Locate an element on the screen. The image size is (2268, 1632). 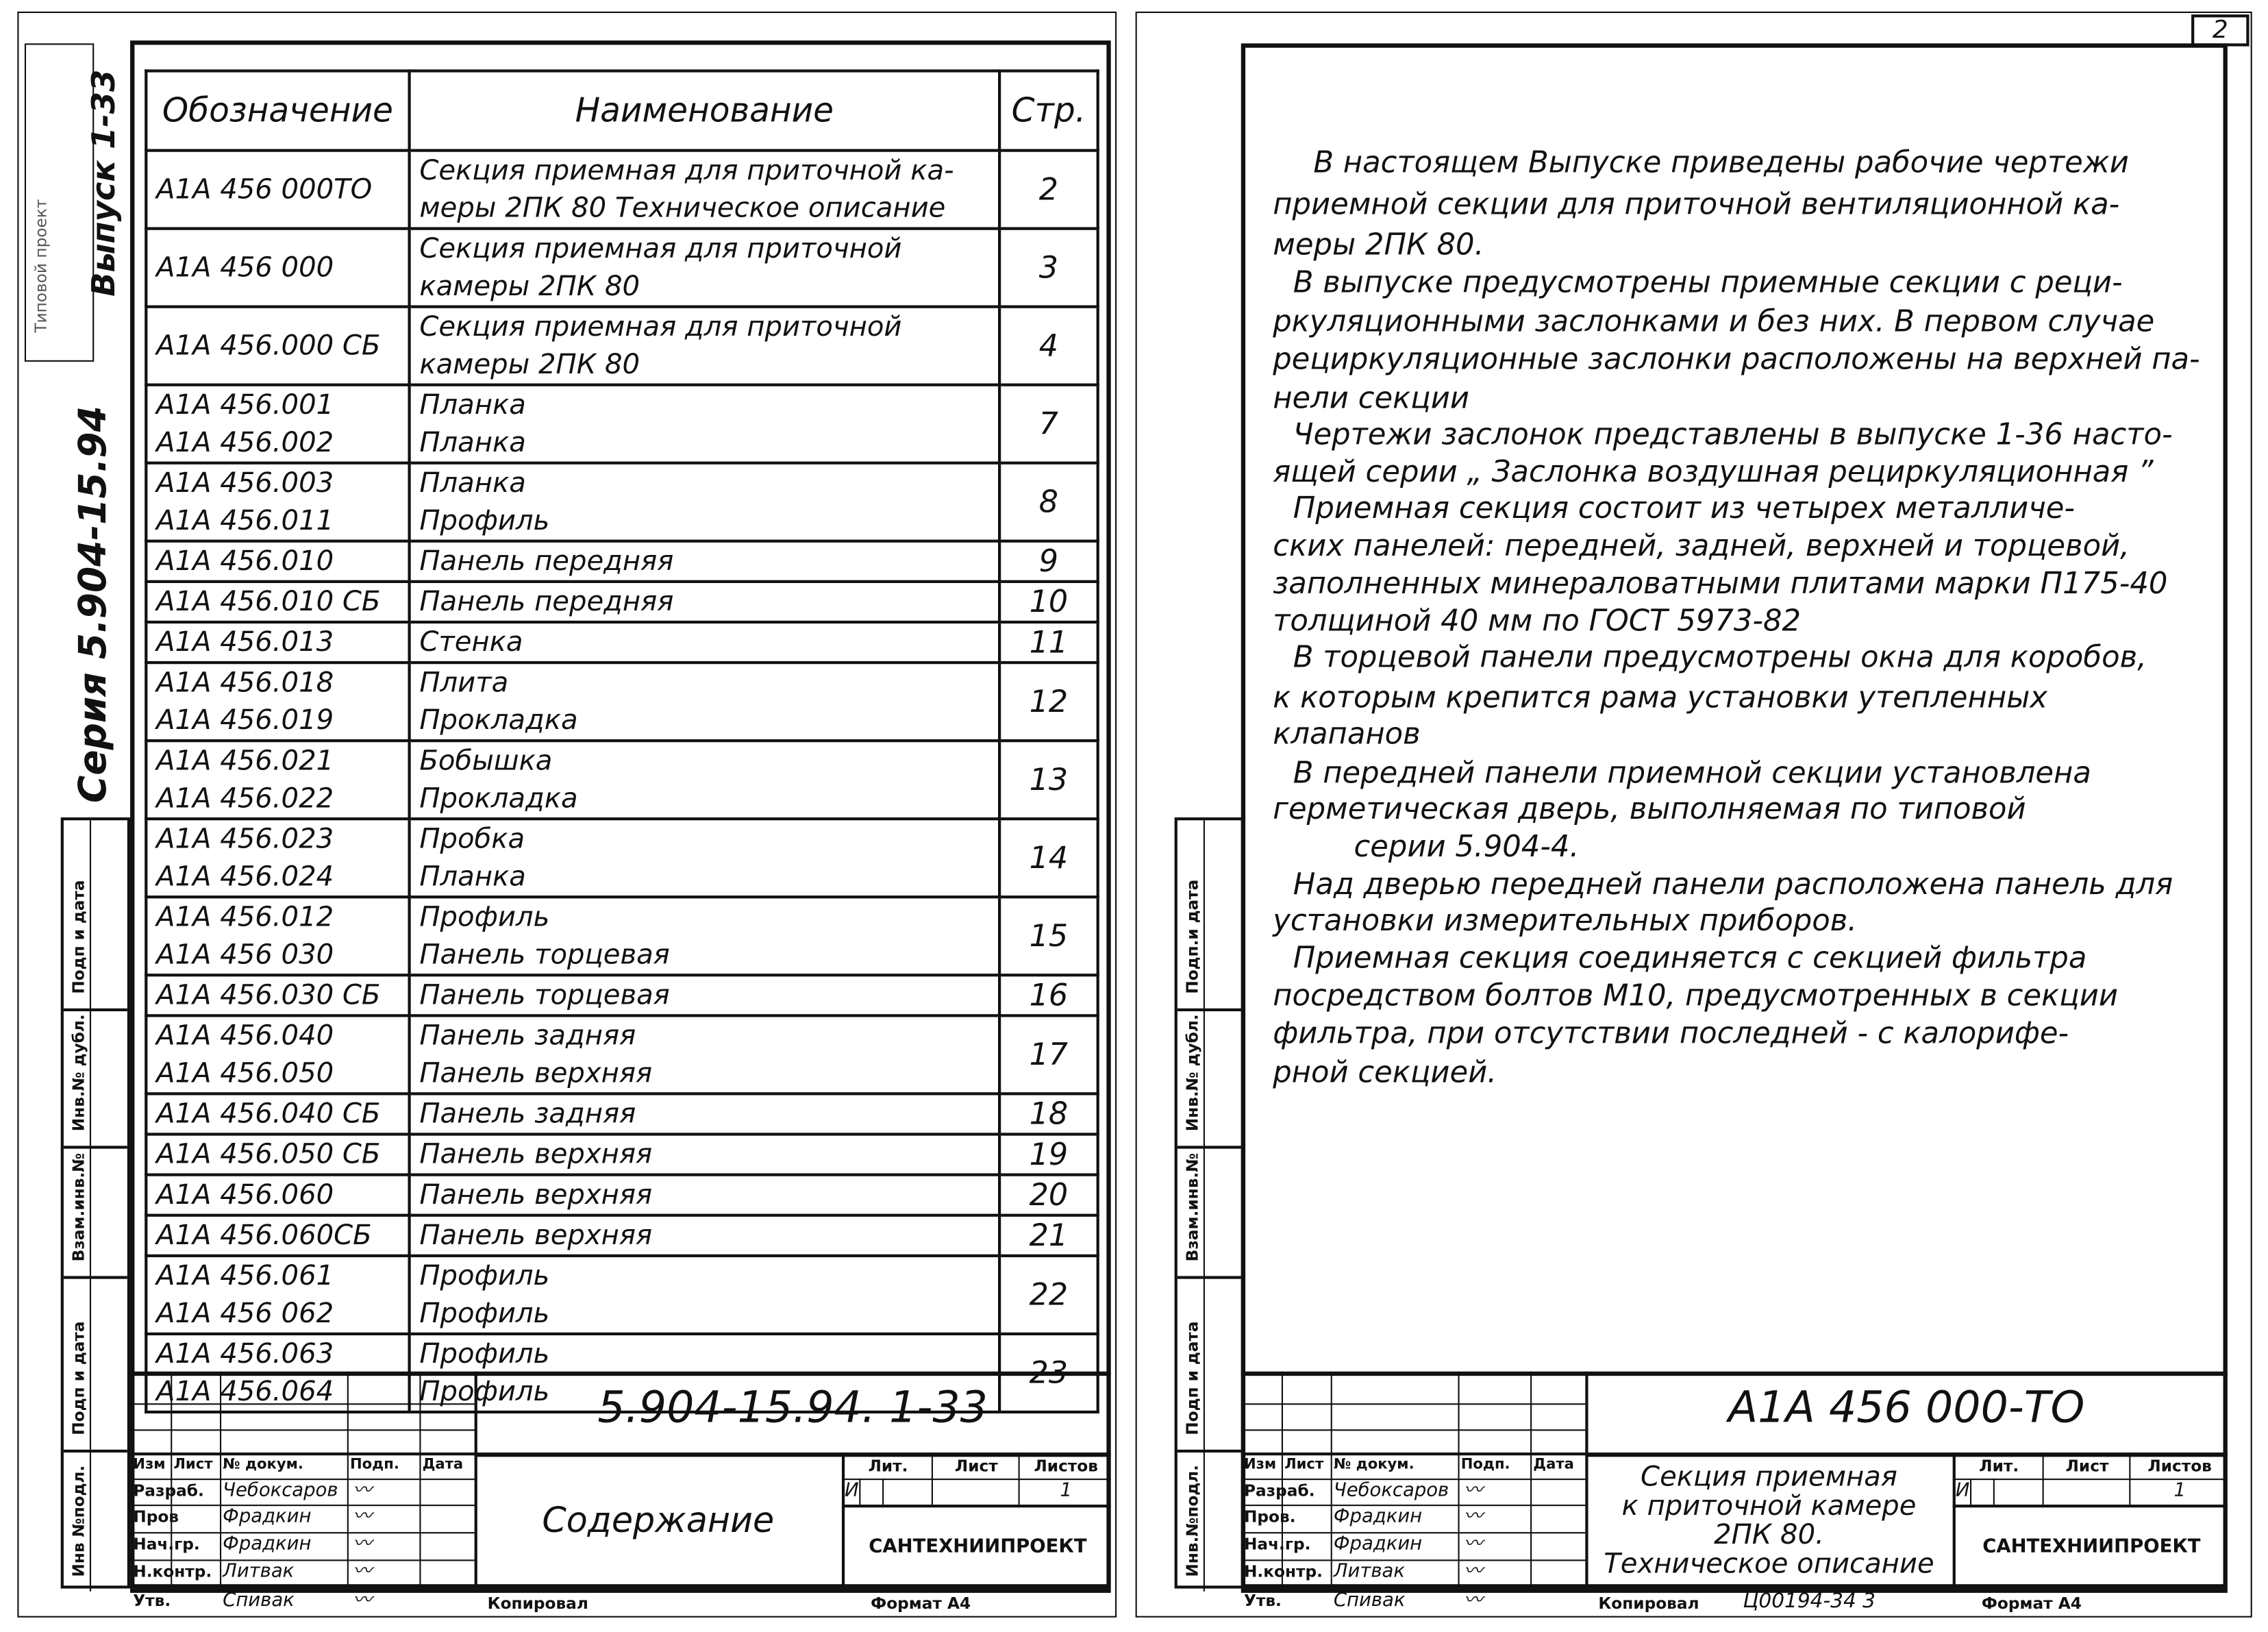
header-name: Наименование is located at coordinates (704, 110).